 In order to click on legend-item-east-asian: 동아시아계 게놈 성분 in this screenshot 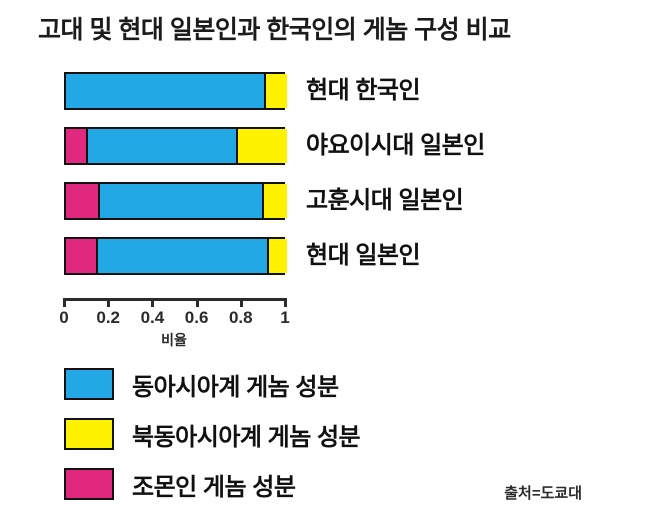, I will do `click(201, 384)`.